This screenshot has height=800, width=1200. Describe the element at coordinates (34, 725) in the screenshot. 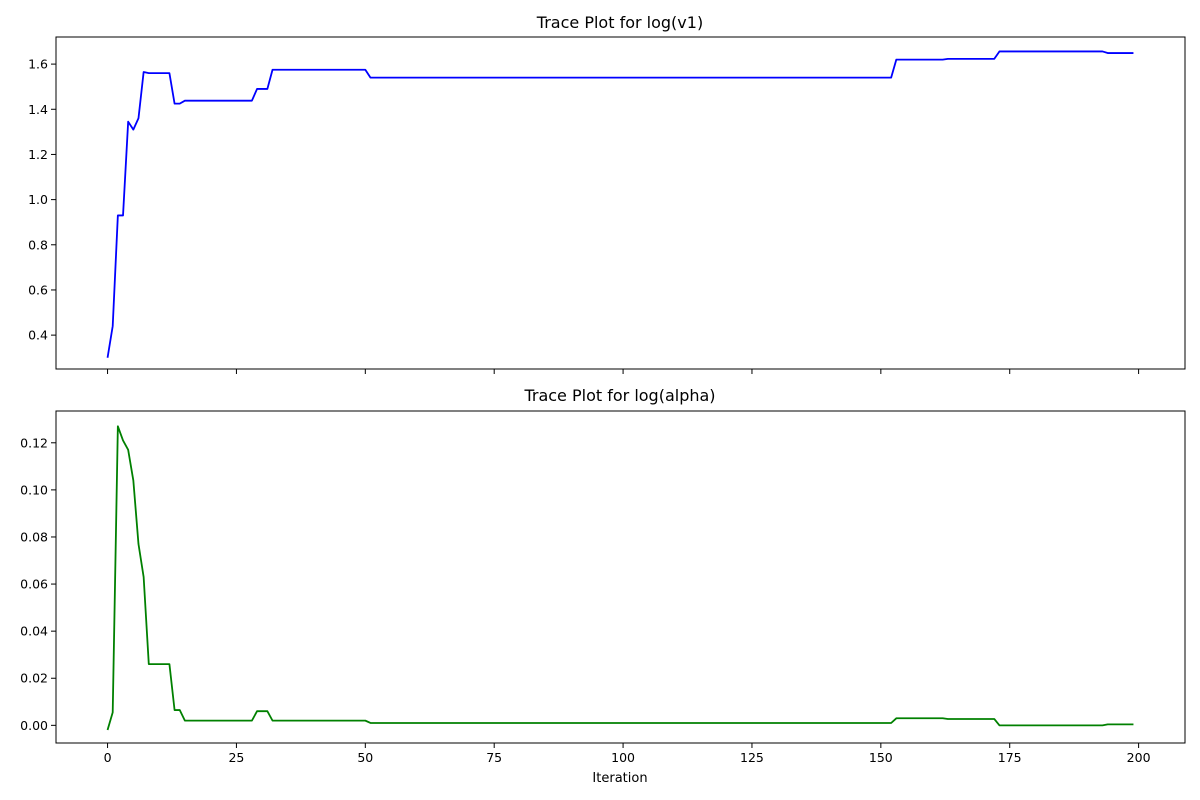

I see `y-tick-label: 0.00` at that location.